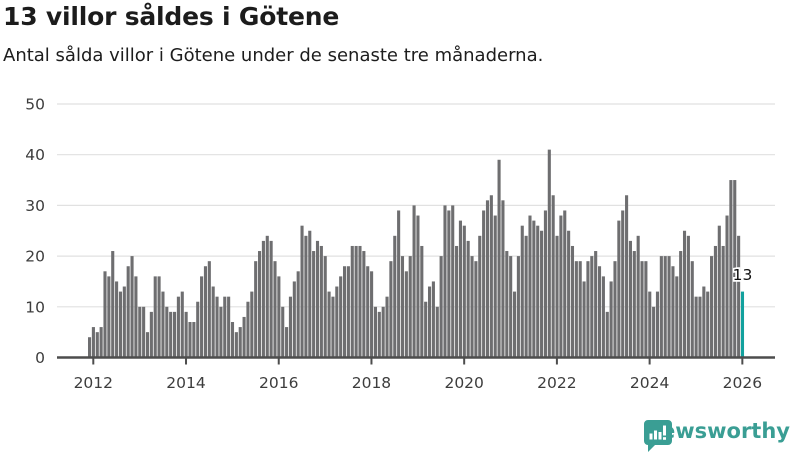 Image resolution: width=800 pixels, height=453 pixels. What do you see at coordinates (35, 155) in the screenshot?
I see `y-tick-label: 40` at bounding box center [35, 155].